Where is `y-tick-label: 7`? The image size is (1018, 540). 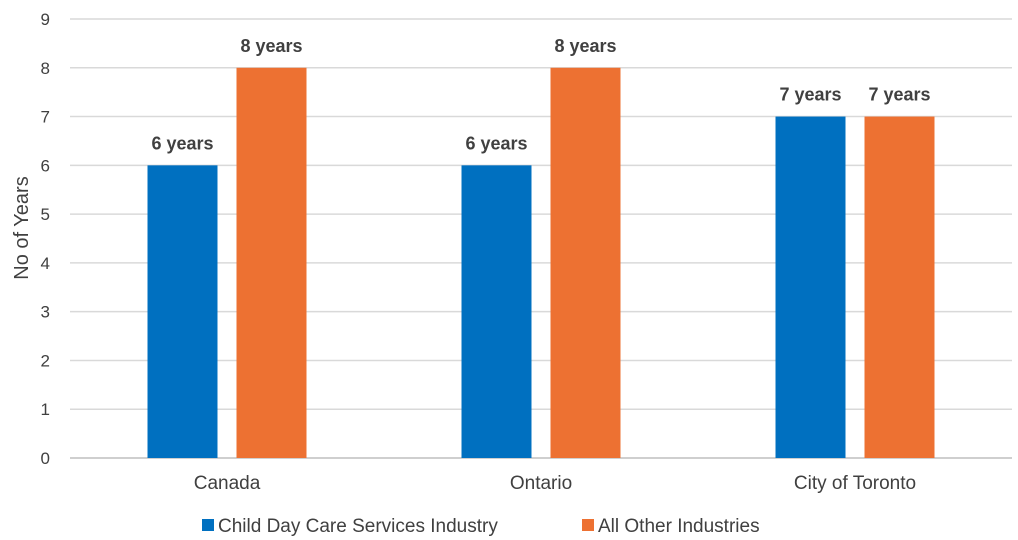
y-tick-label: 7 is located at coordinates (45, 117).